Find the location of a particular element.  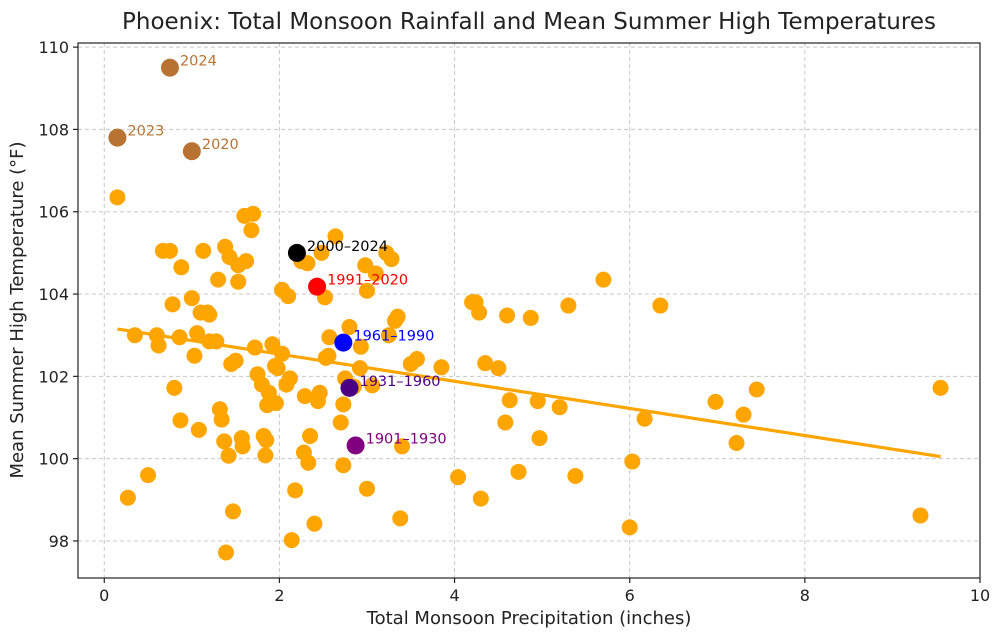

highlight-label: 1991–2020 is located at coordinates (367, 281).